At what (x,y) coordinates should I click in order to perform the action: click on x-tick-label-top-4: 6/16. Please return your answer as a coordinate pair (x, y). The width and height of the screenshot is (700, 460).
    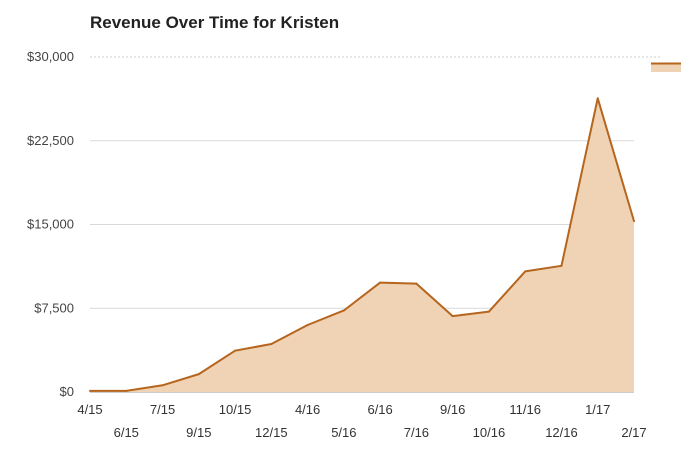
    Looking at the image, I should click on (379, 409).